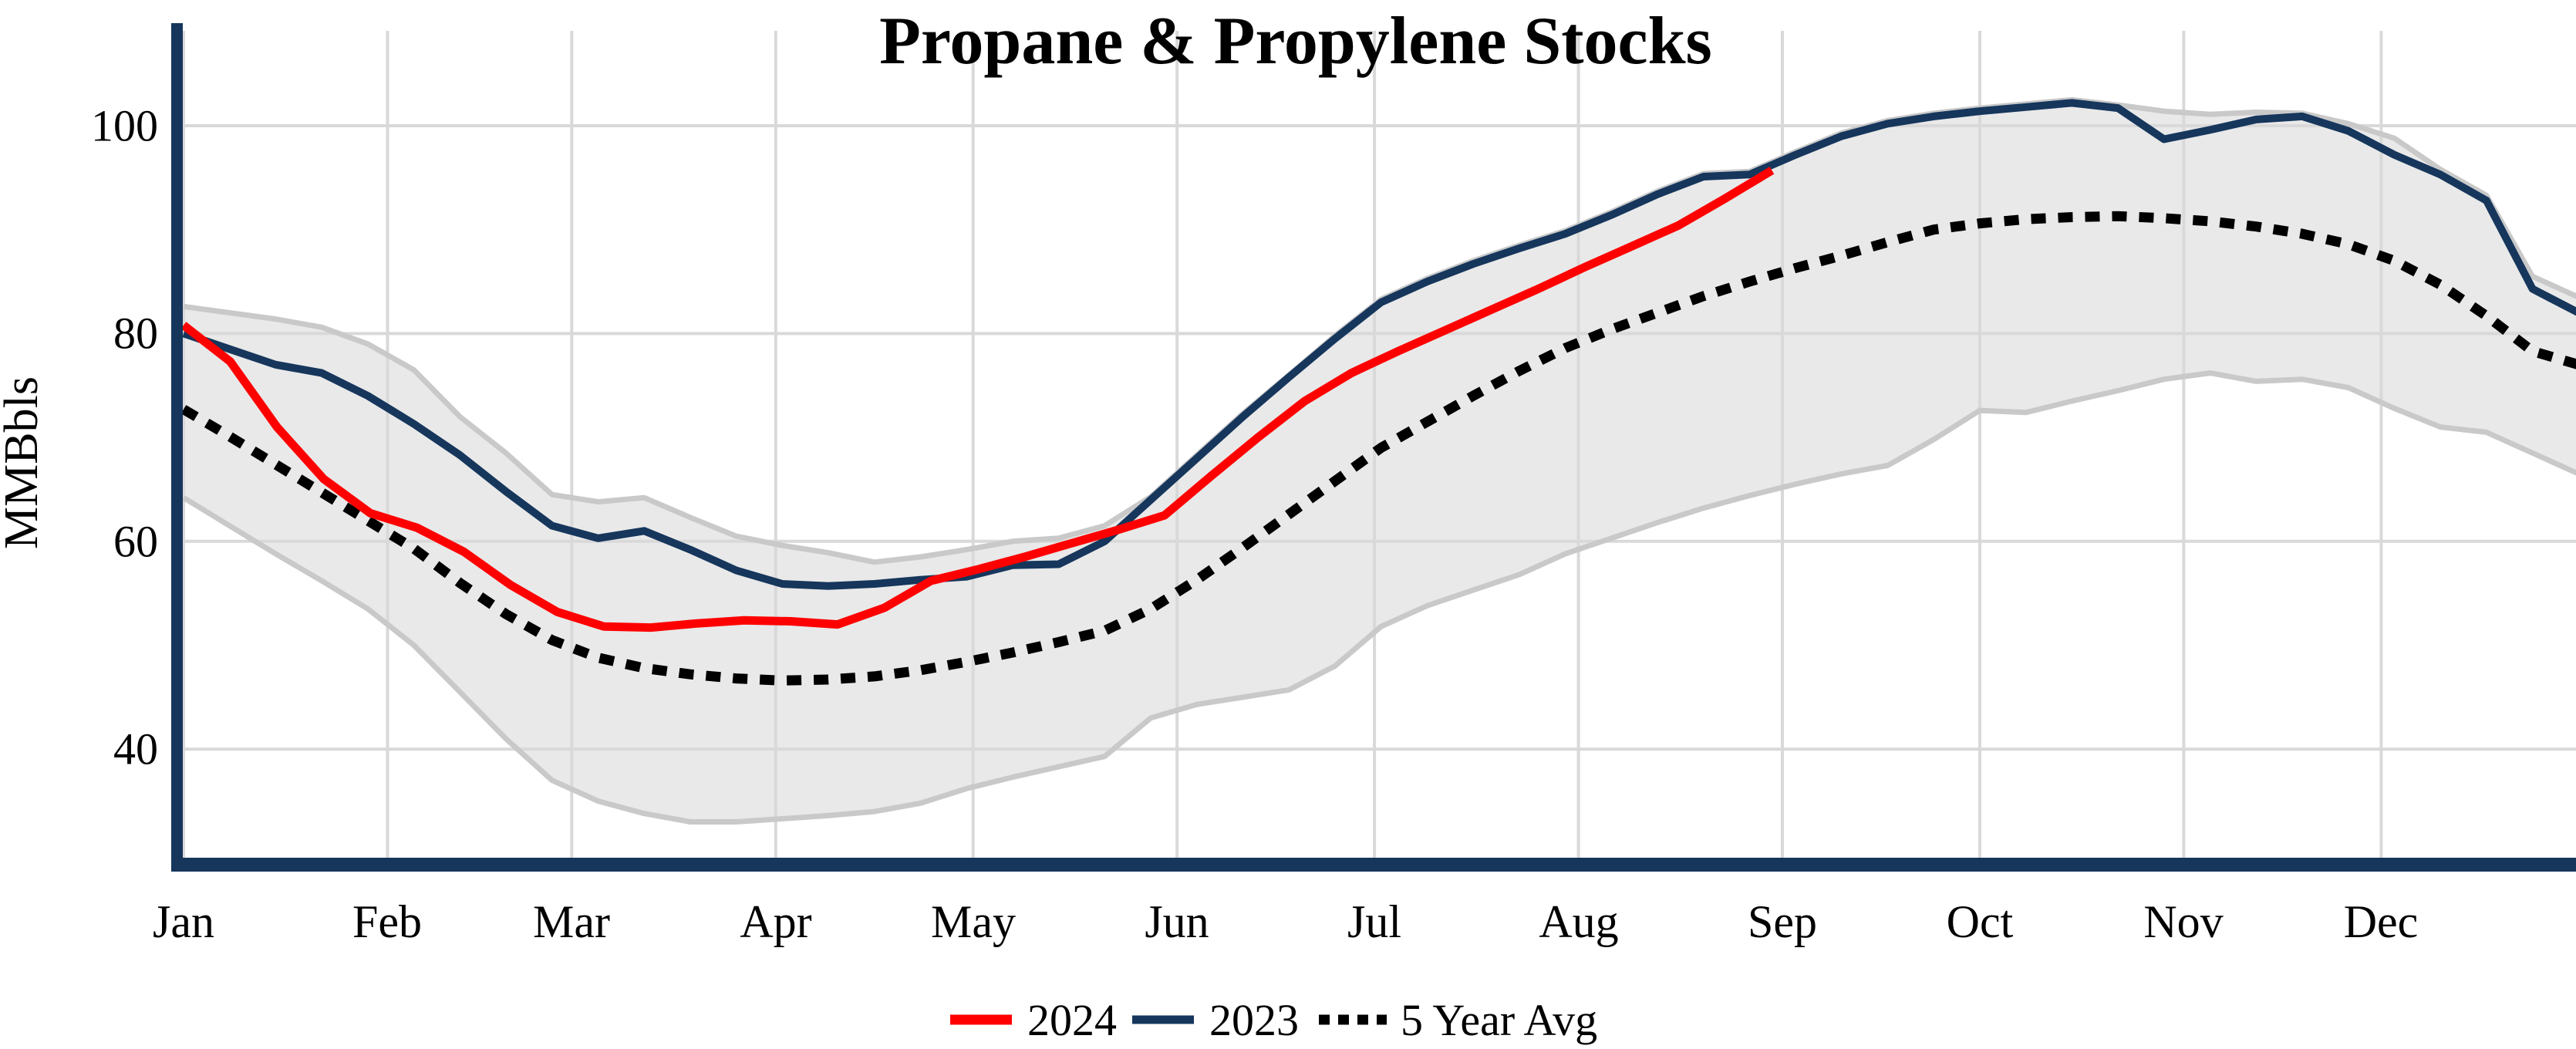  I want to click on chart-title: Propane & Propylene Stocks, so click(1295, 41).